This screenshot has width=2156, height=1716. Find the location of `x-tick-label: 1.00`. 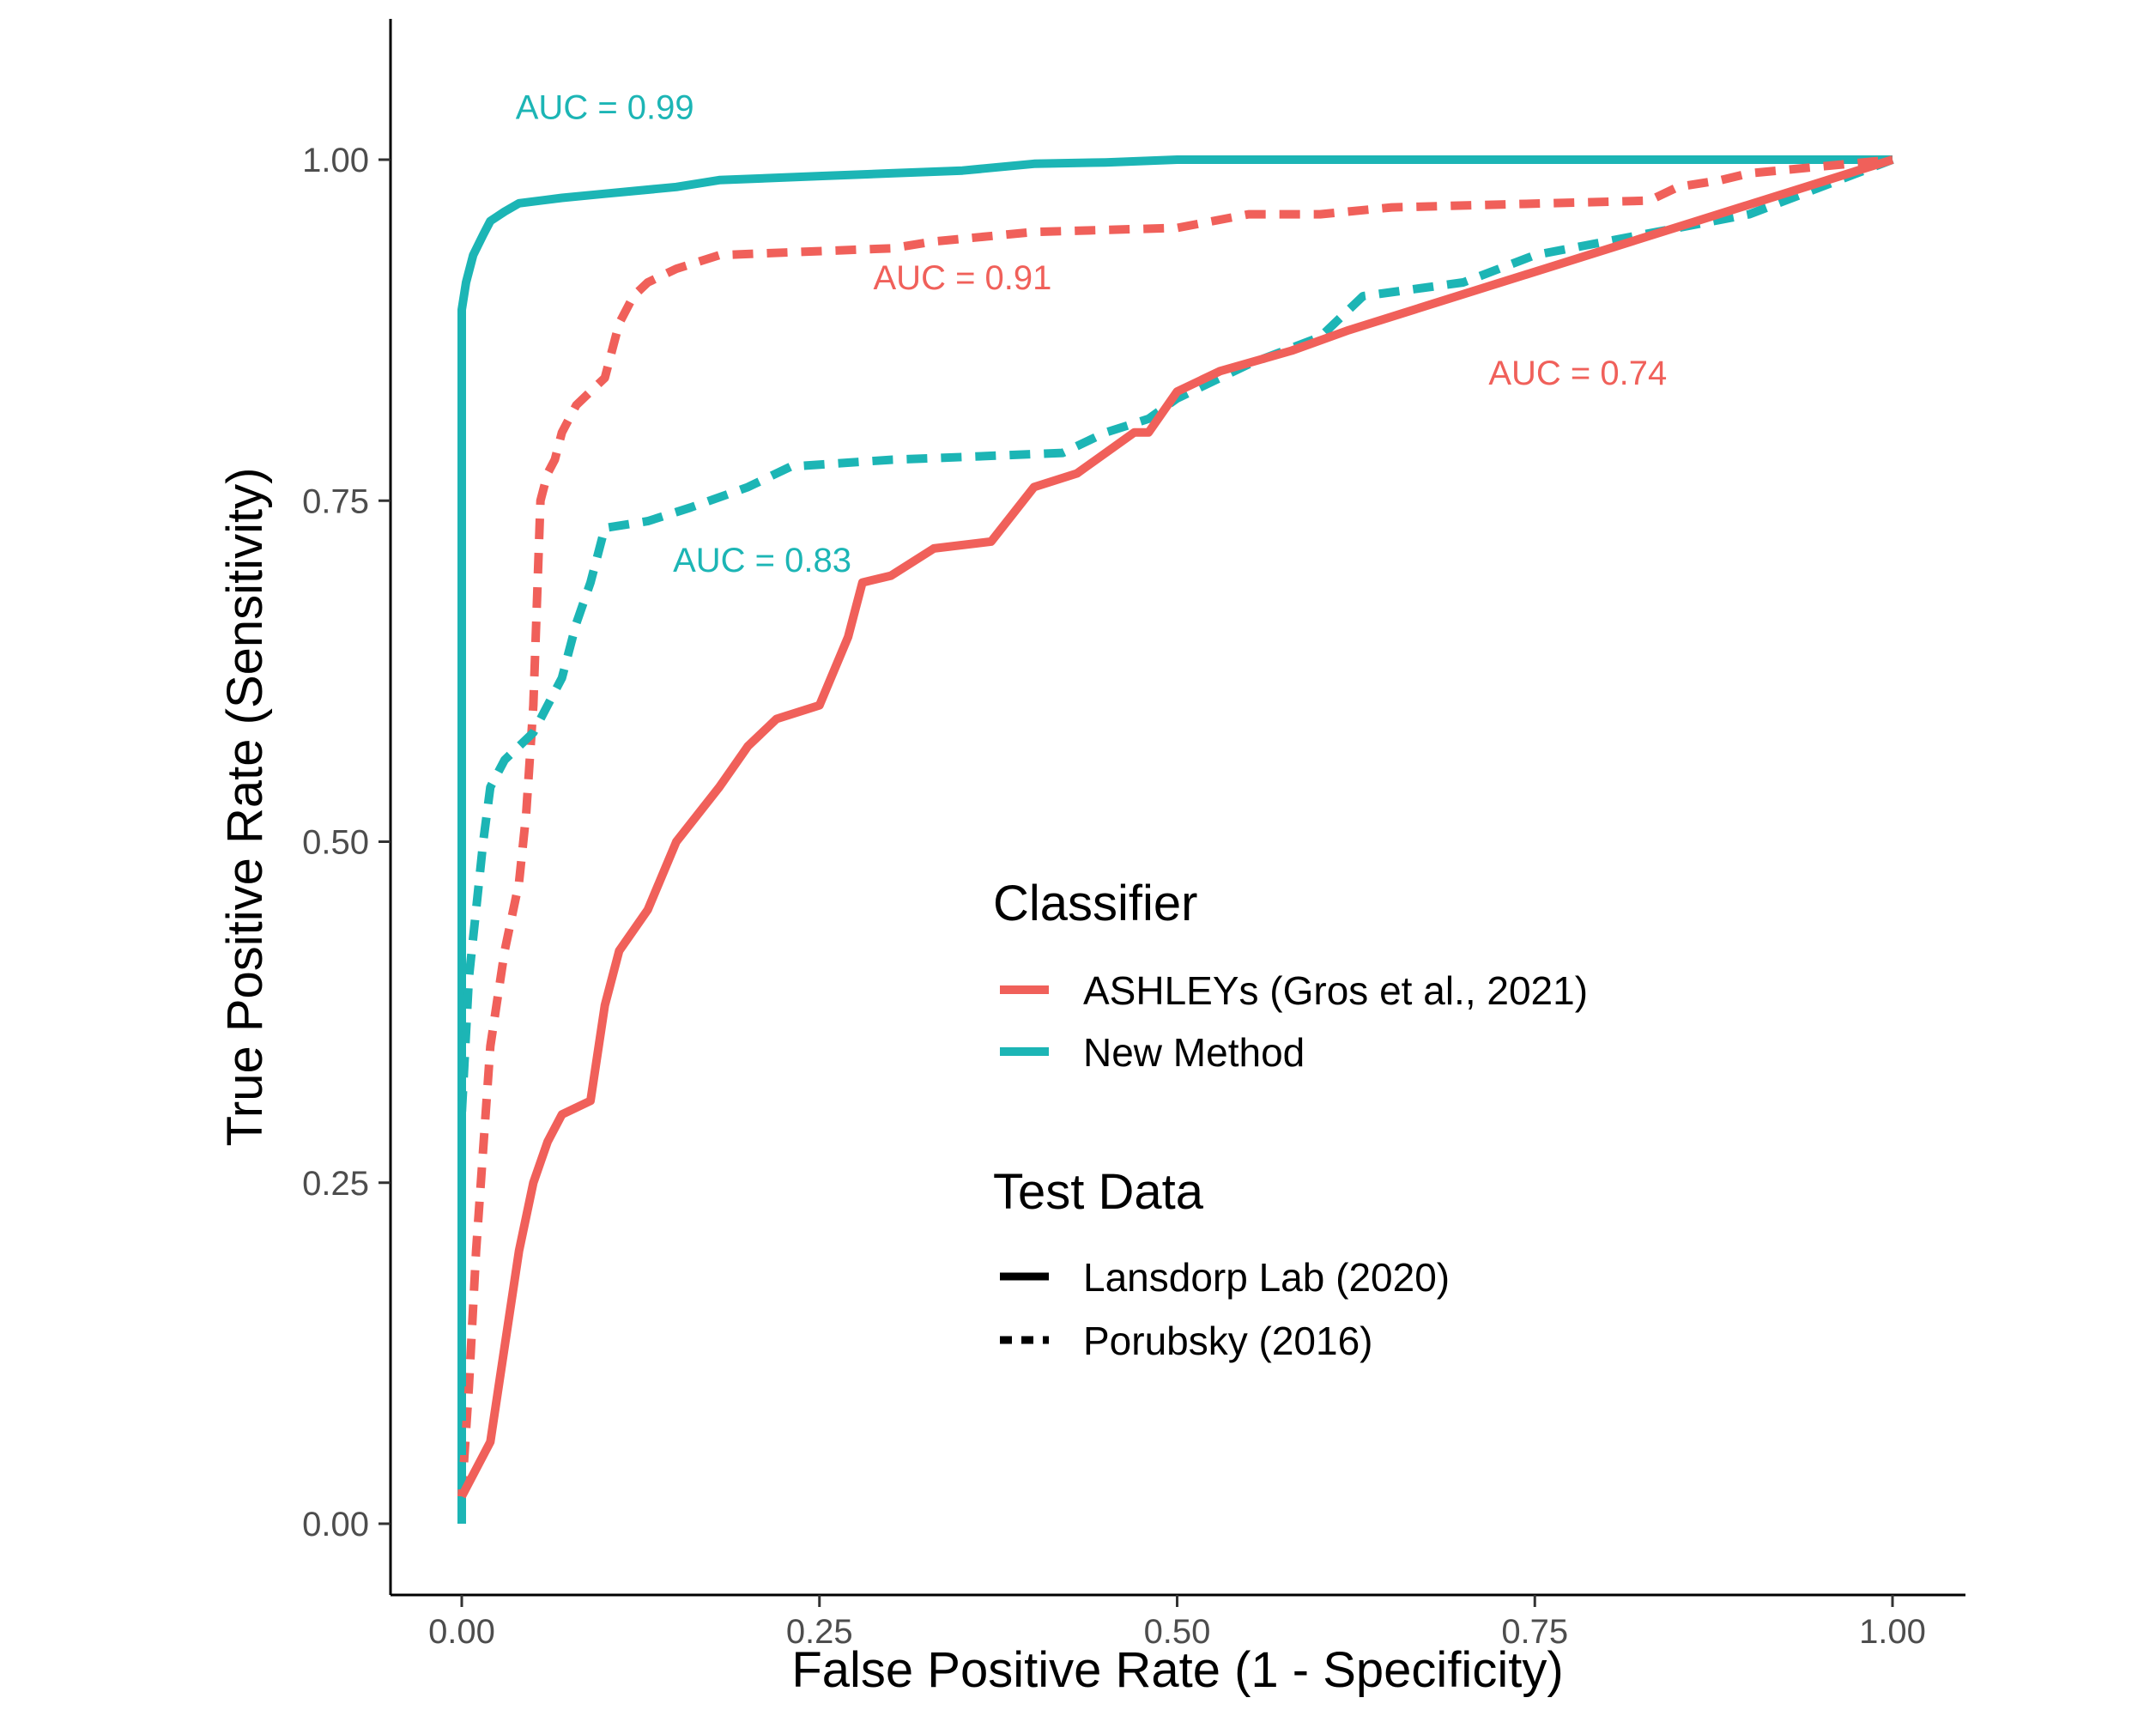

x-tick-label: 1.00 is located at coordinates (1892, 1632).